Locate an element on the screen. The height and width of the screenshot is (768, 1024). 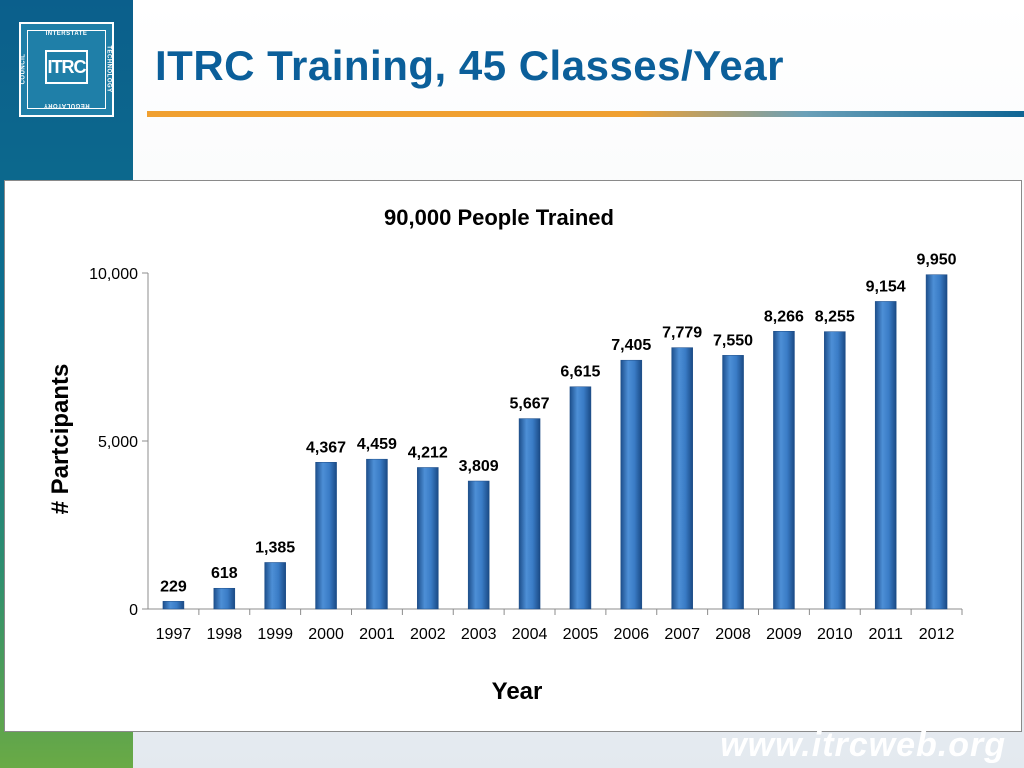
x-tick-label-2002: 2002 is located at coordinates (428, 634).